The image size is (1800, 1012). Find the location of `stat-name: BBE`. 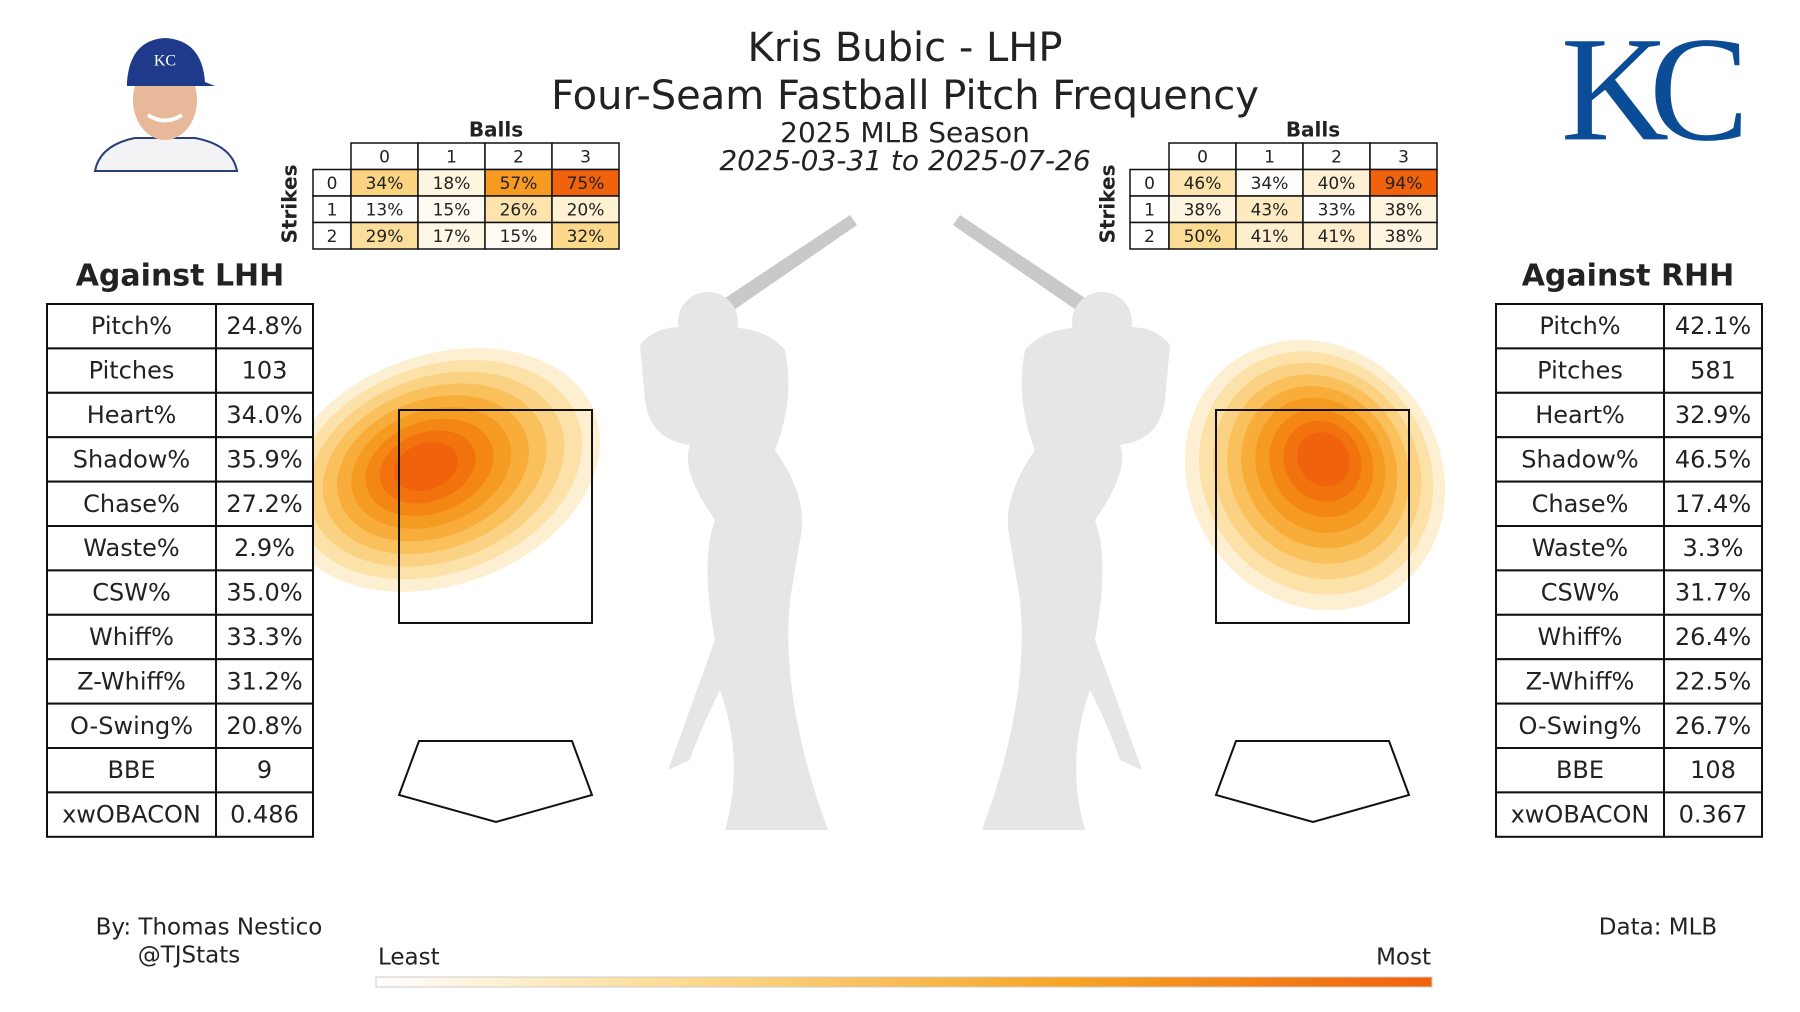

stat-name: BBE is located at coordinates (1580, 770).